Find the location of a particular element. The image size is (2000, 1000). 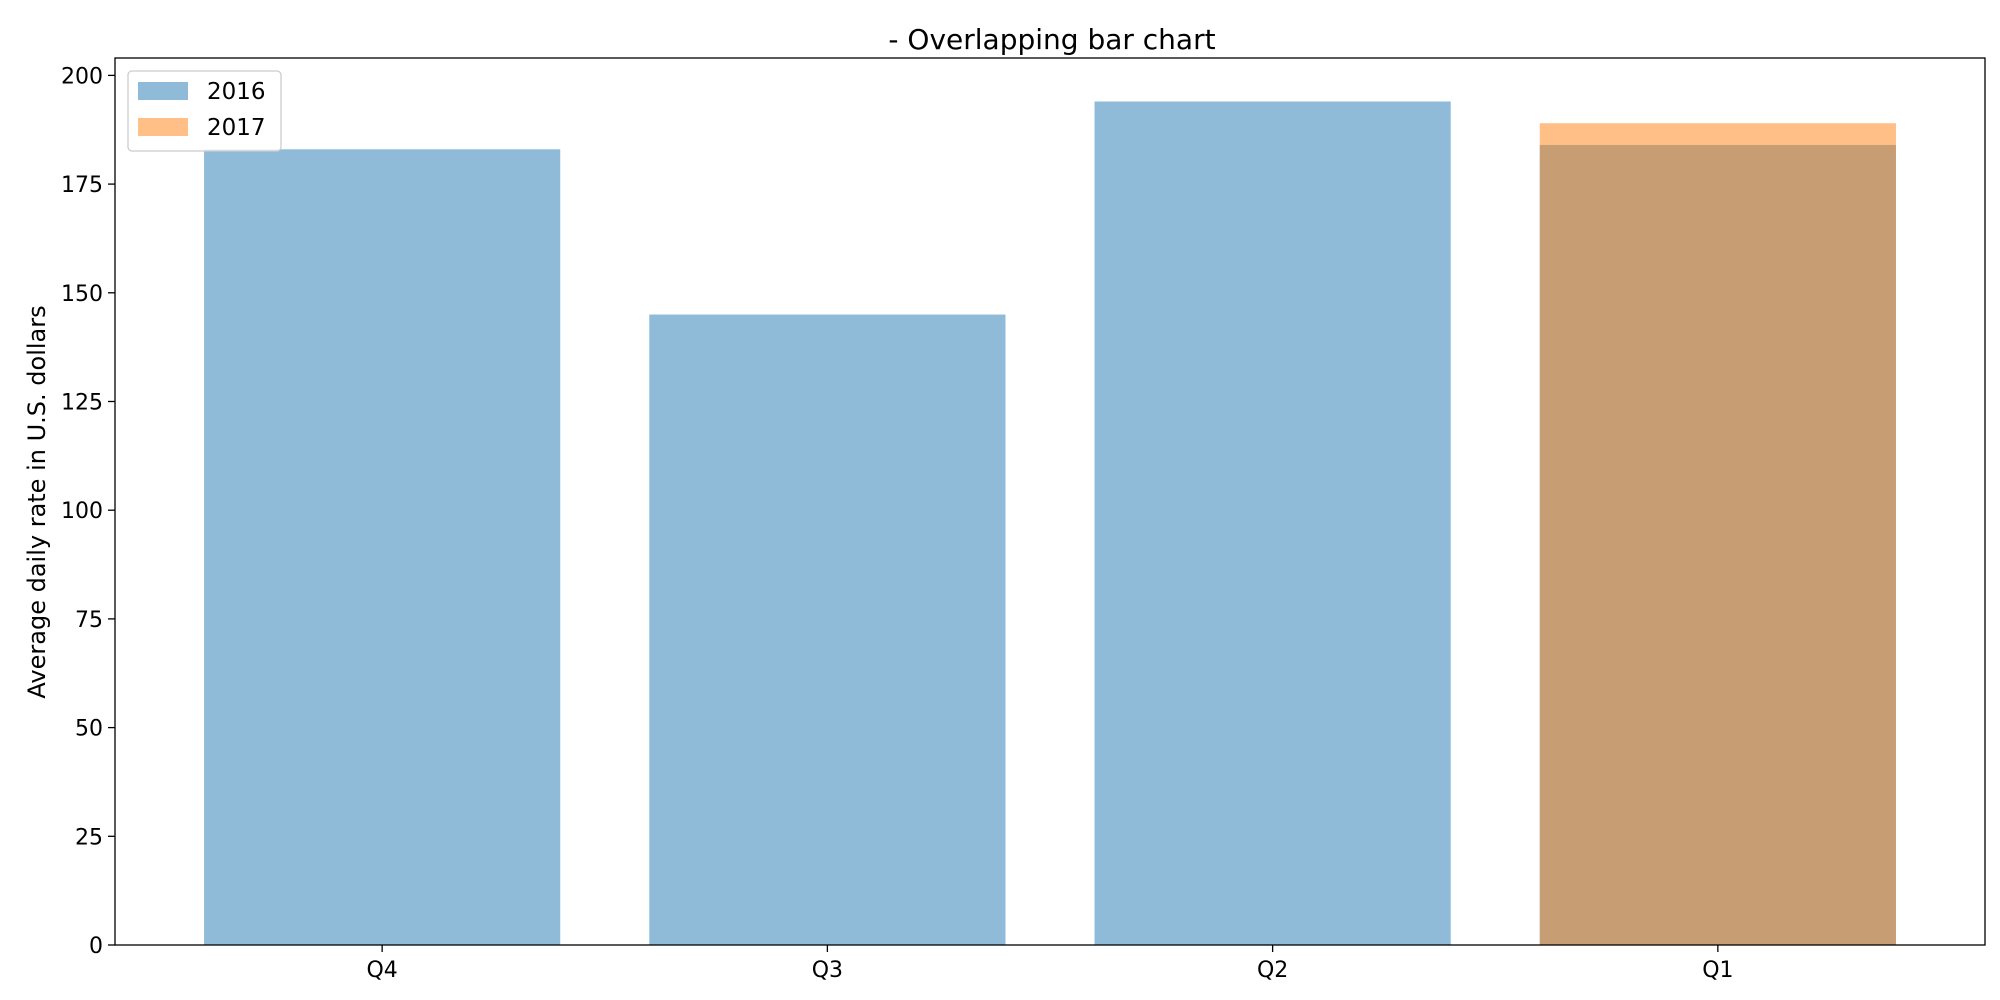

y-tick-label: 75 is located at coordinates (89, 620).